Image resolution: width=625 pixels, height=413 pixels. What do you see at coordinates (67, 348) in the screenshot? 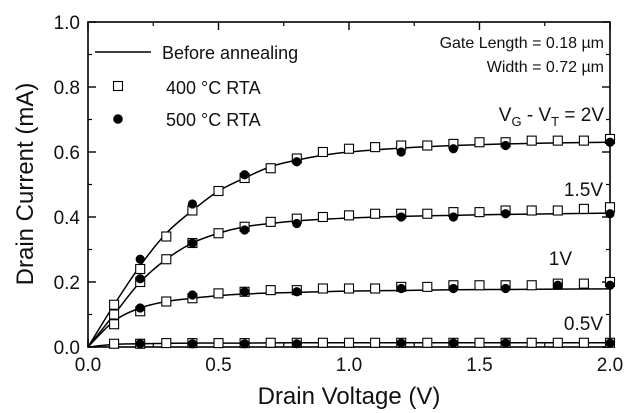
I see `y-tick-label: 0.0` at bounding box center [67, 348].